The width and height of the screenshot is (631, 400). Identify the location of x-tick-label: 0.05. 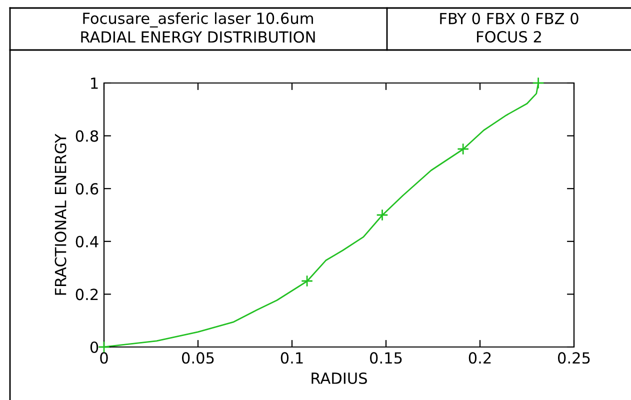
(198, 358).